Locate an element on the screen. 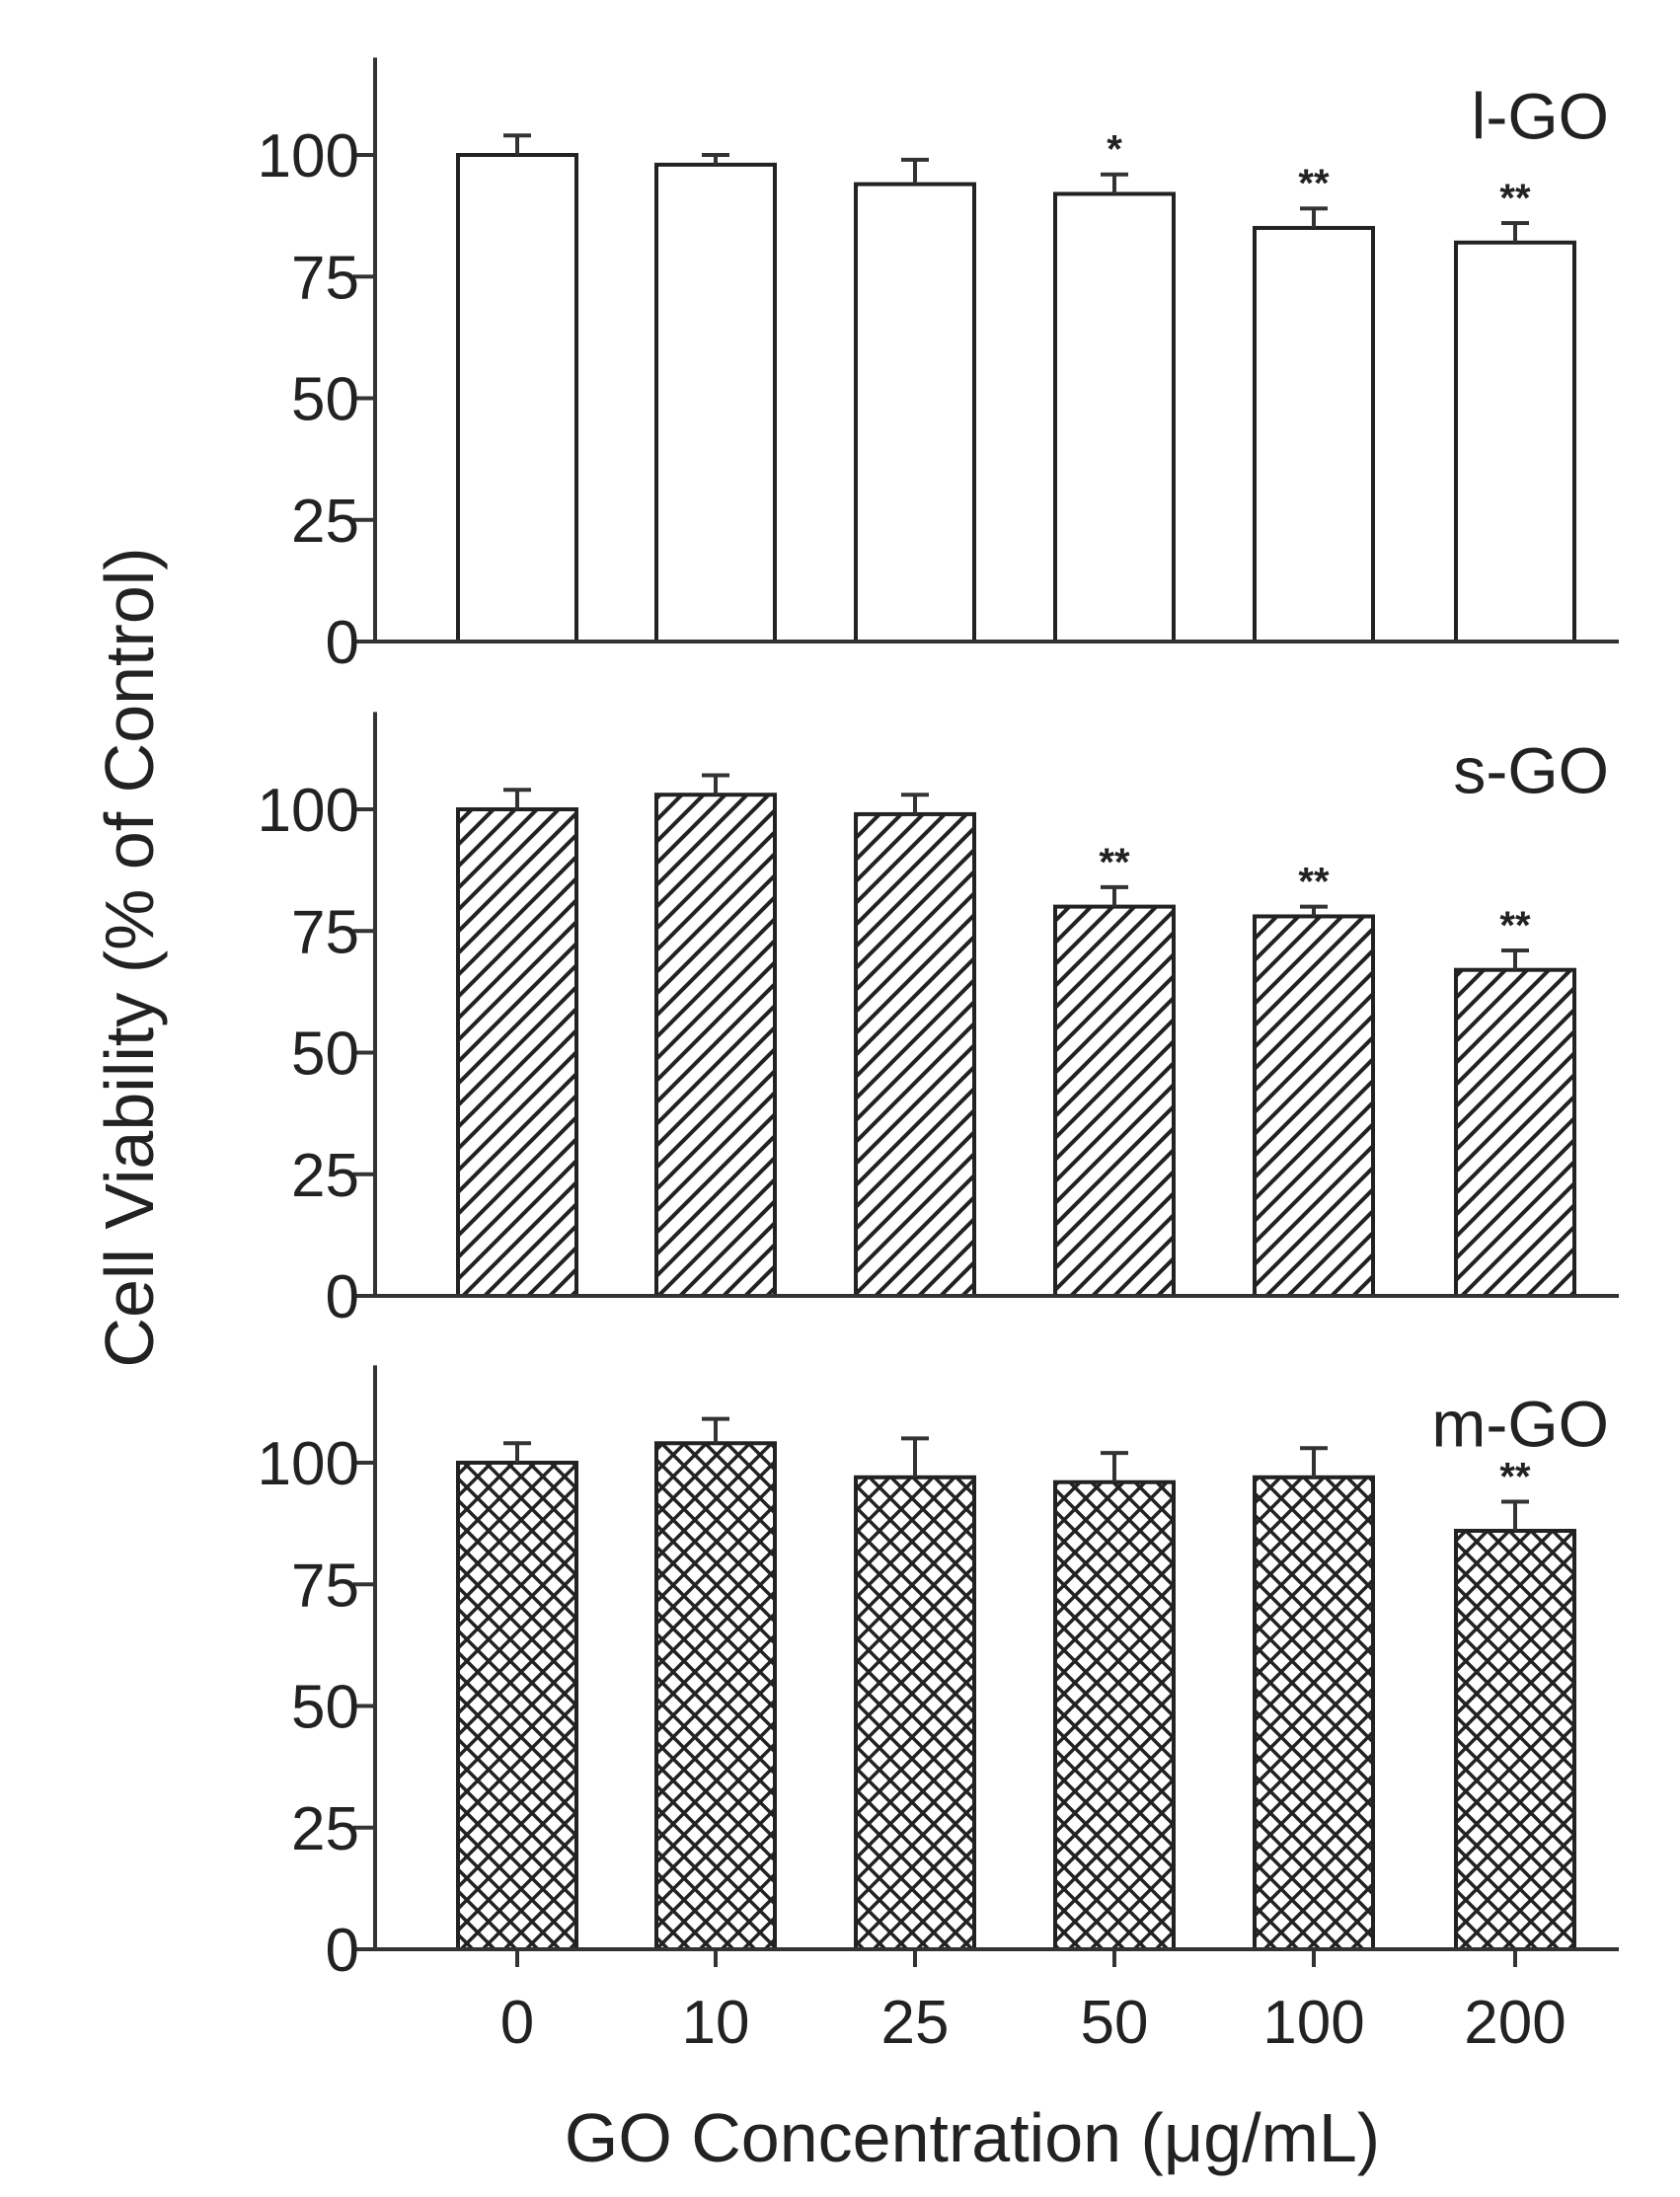 The width and height of the screenshot is (1680, 2197). x-tick-label: 0 is located at coordinates (517, 2023).